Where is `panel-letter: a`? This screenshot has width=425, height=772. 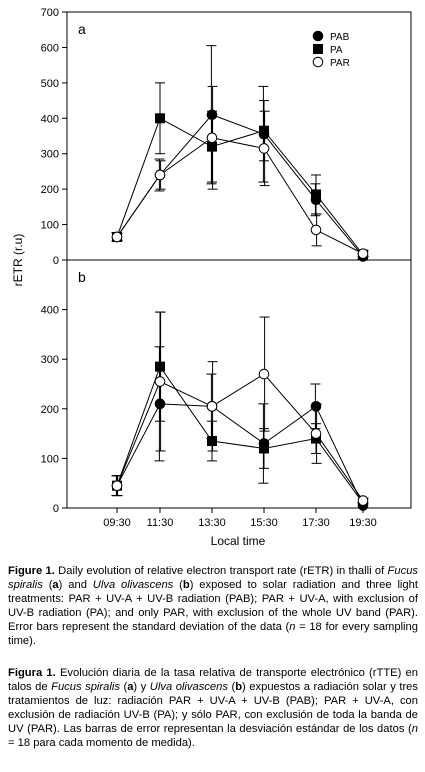
panel-letter: a is located at coordinates (82, 29).